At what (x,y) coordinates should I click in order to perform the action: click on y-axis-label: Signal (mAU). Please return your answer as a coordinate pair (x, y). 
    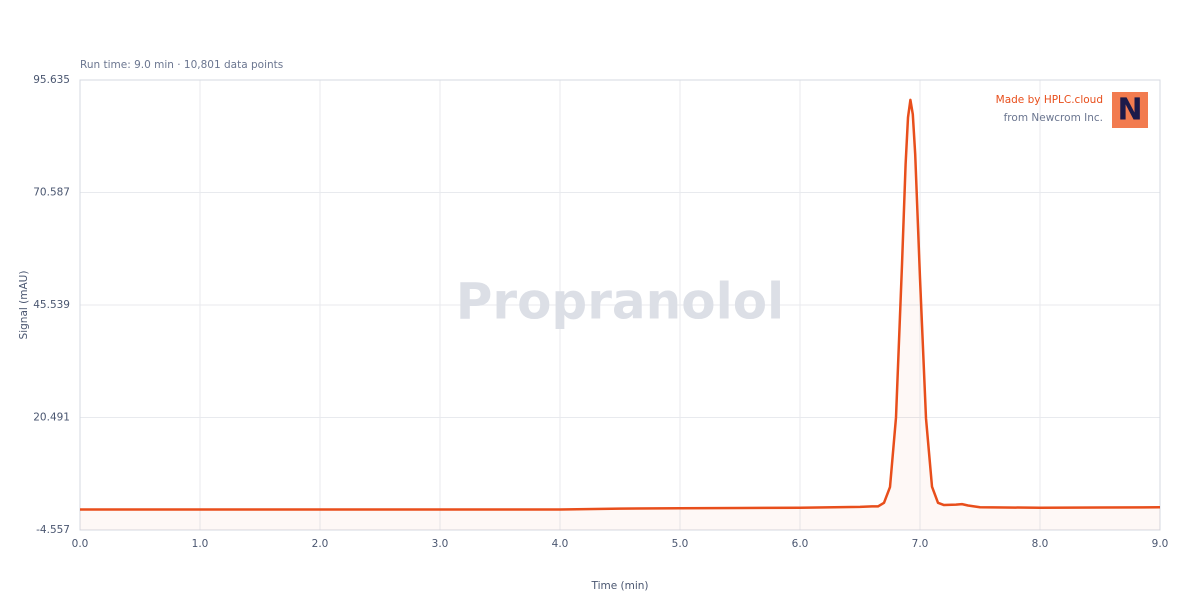
    Looking at the image, I should click on (24, 305).